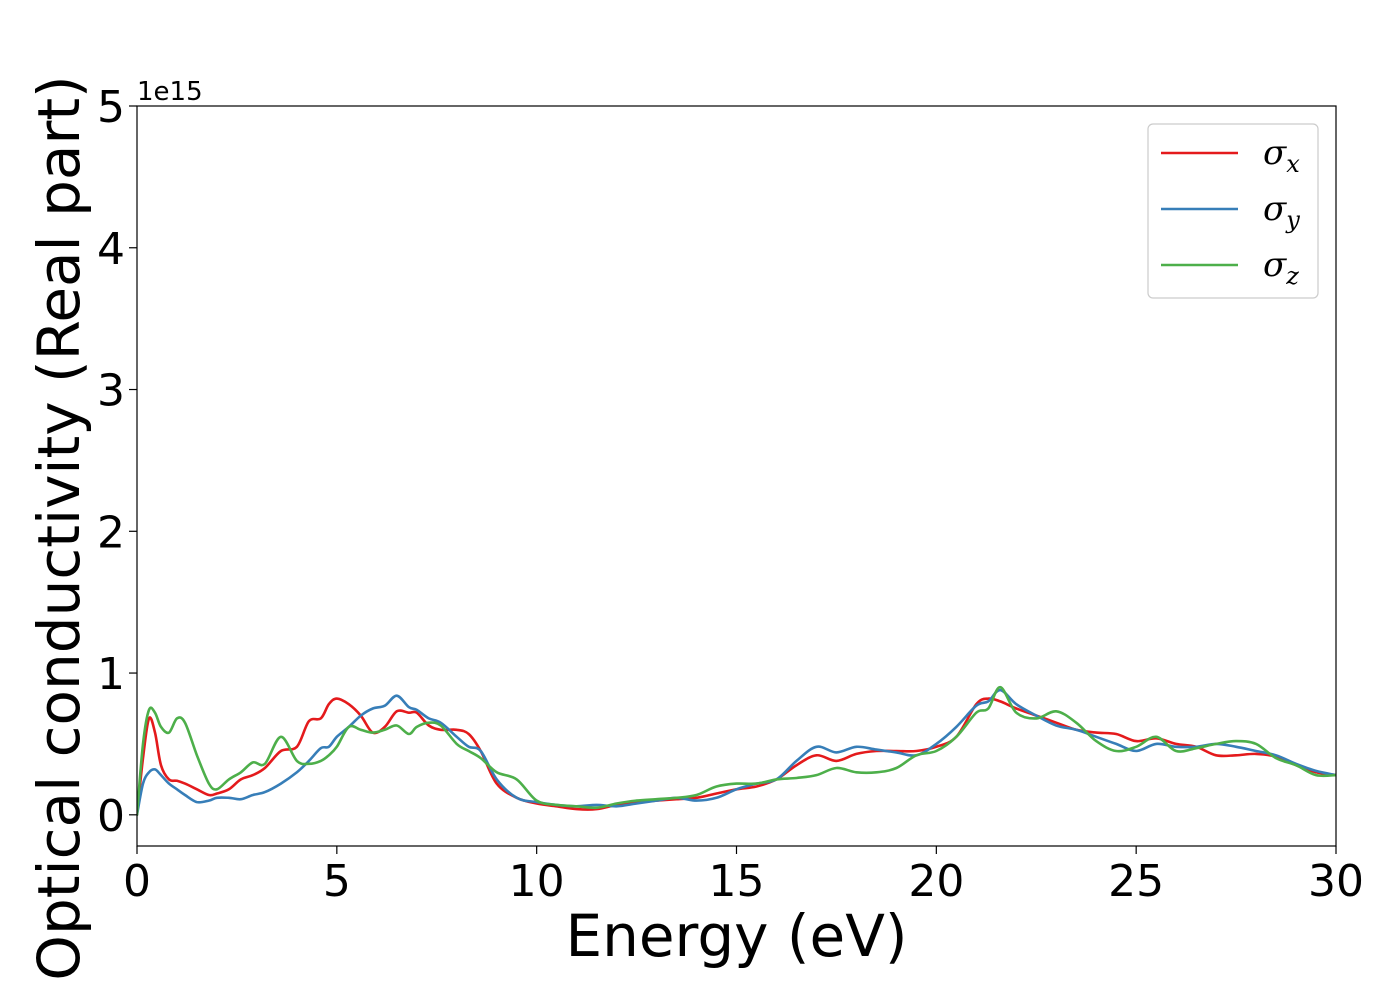 The width and height of the screenshot is (1400, 1000). What do you see at coordinates (337, 881) in the screenshot?
I see `x-tick-label: 5` at bounding box center [337, 881].